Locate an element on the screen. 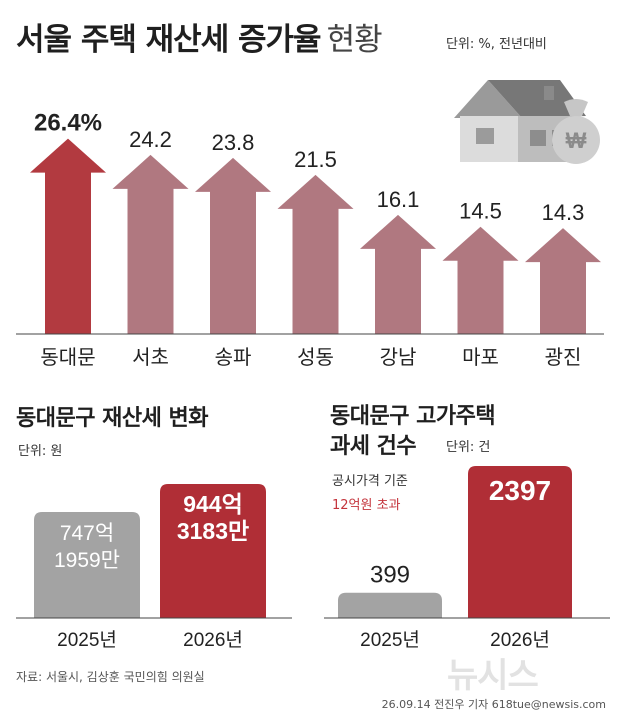 This screenshot has height=718, width=620. value-label-4: 21.5 is located at coordinates (315, 159).